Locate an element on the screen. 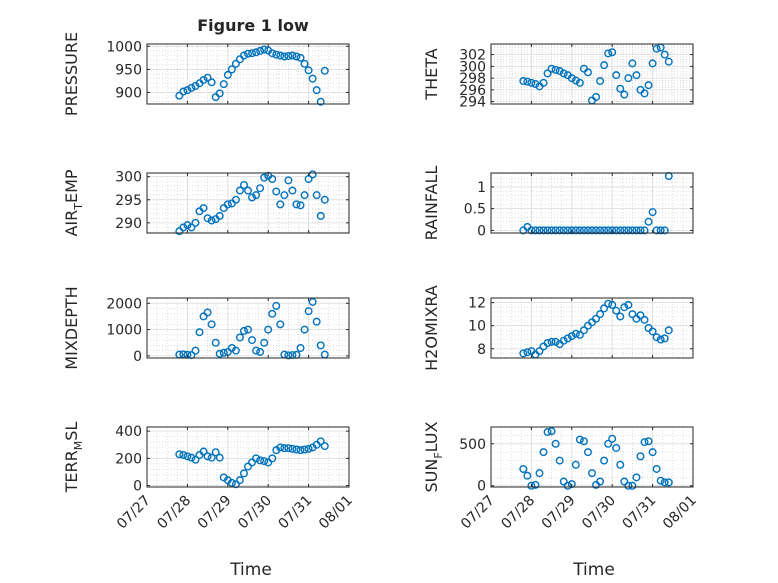  subplot-air-temp: 290 295 300 AIRTEMP is located at coordinates (206, 203).